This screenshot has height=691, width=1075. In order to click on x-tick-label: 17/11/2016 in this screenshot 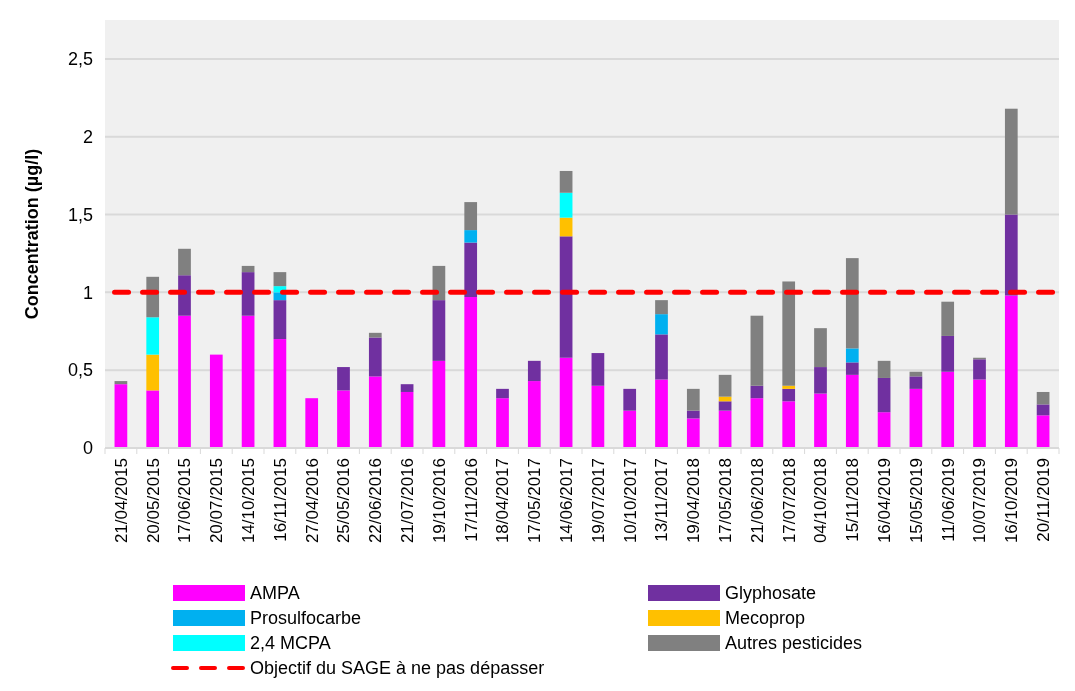, I will do `click(471, 500)`.